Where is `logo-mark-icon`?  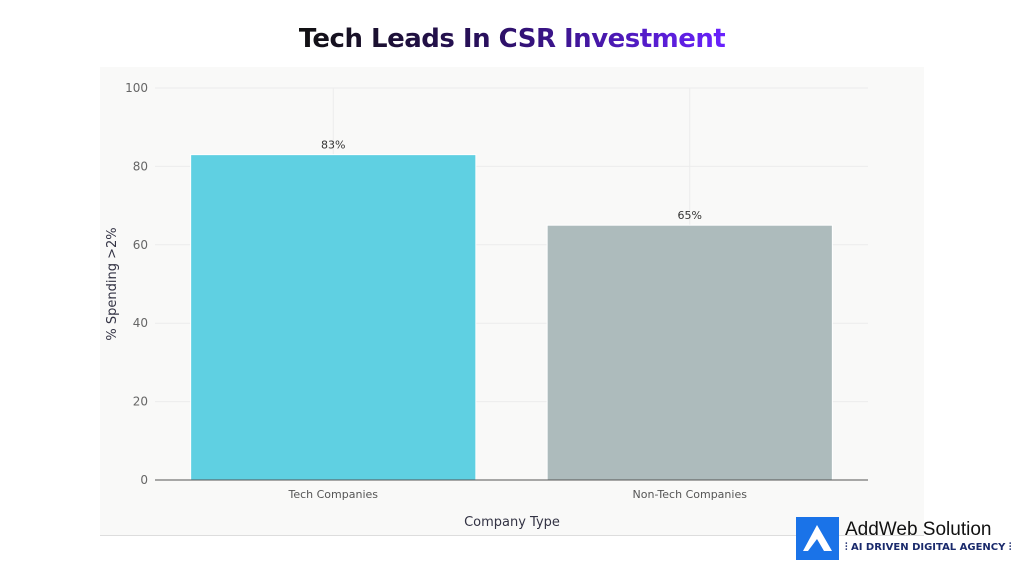
logo-mark-icon is located at coordinates (817, 538).